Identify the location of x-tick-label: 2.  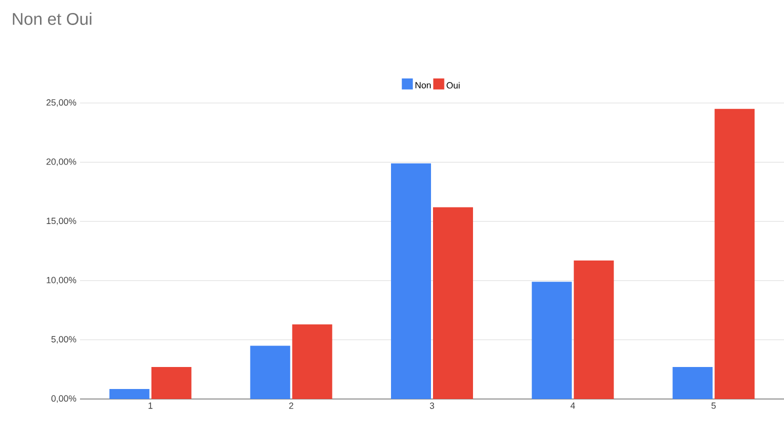
(291, 405).